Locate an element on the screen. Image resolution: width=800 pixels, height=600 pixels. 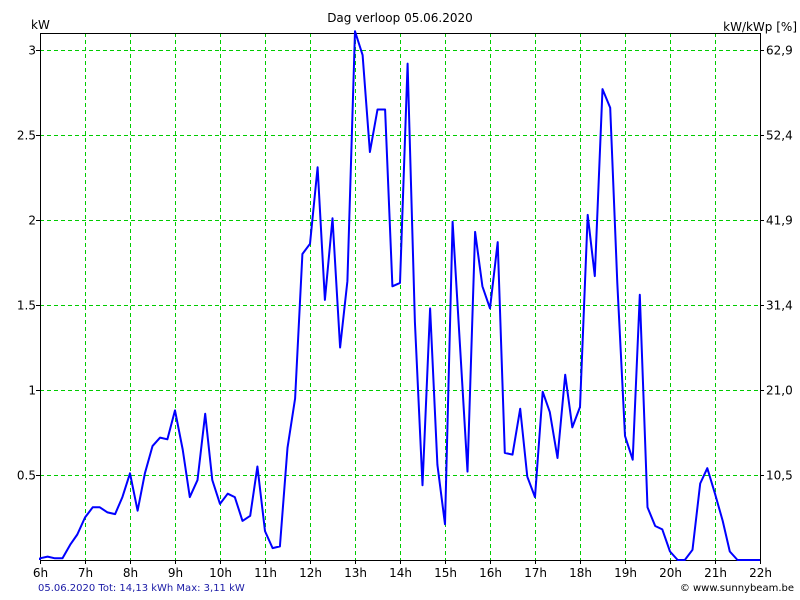
y-left-tick-label: 3 is located at coordinates (32, 51).